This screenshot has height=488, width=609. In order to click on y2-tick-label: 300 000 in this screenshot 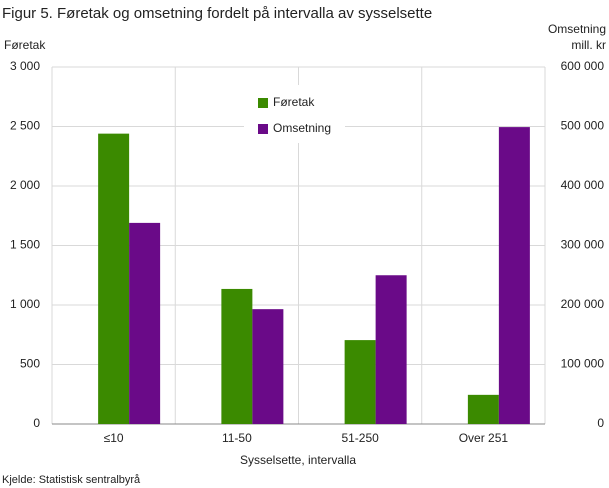, I will do `click(583, 245)`.